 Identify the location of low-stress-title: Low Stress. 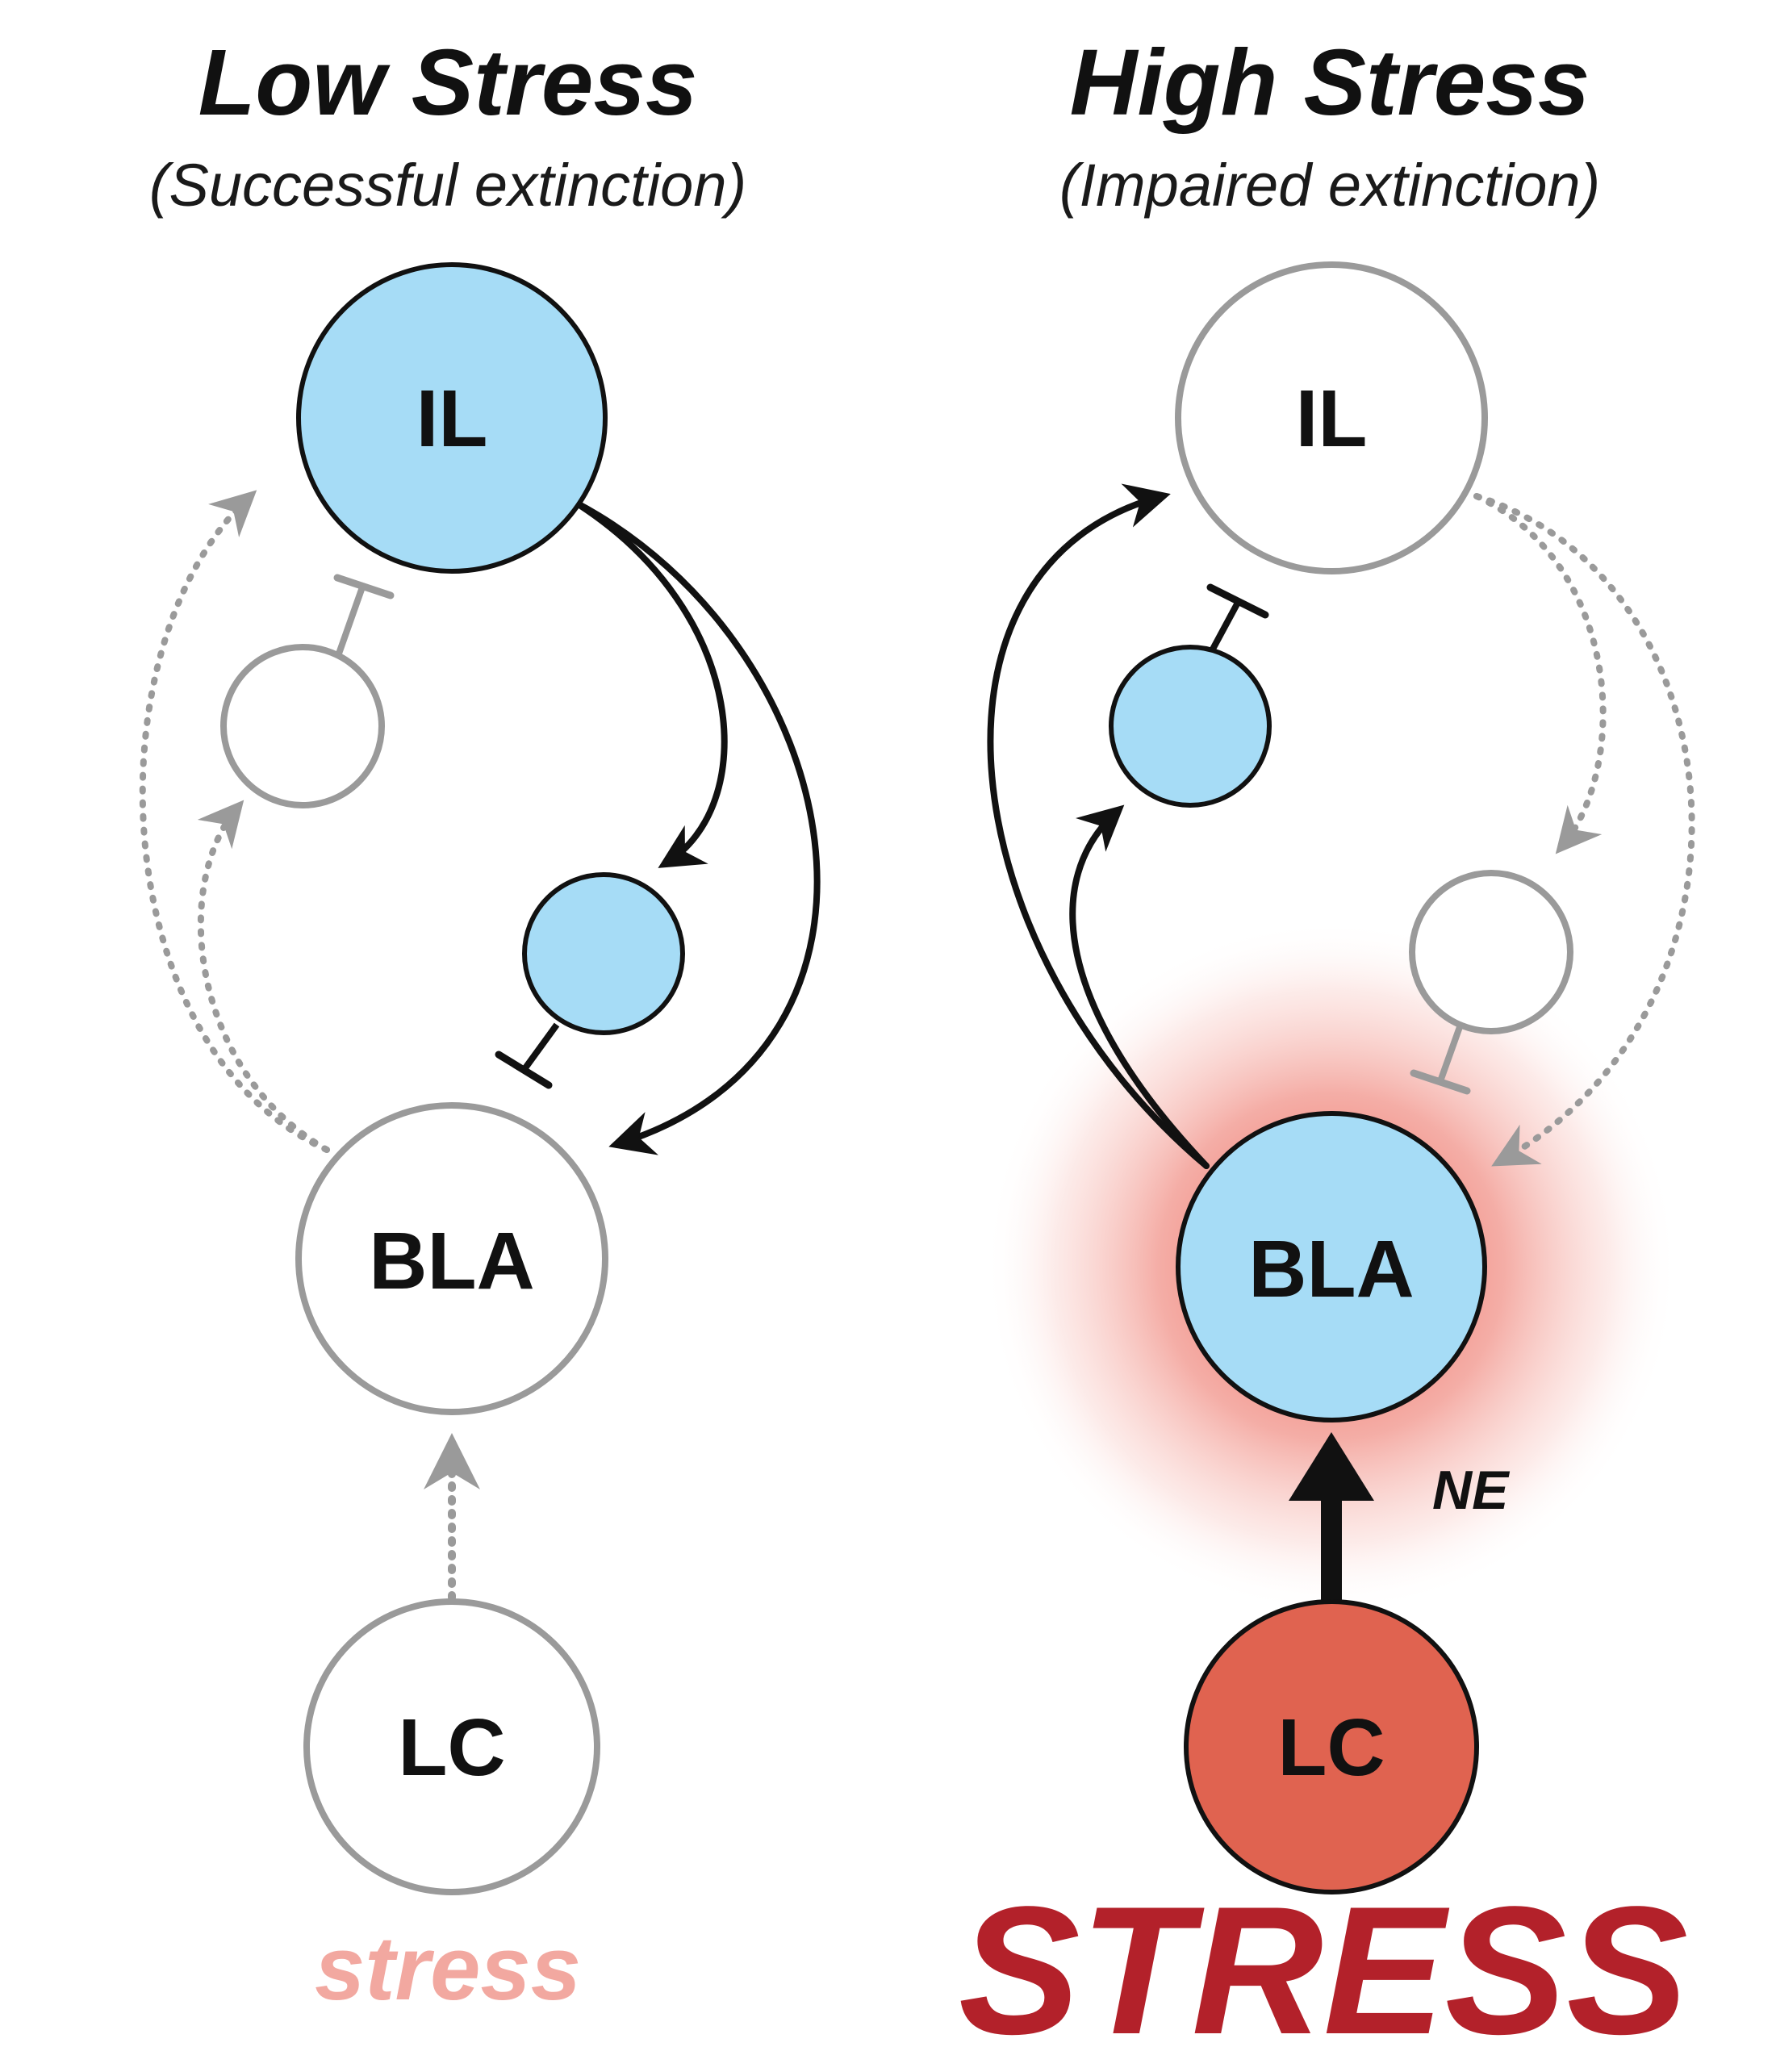
(448, 82).